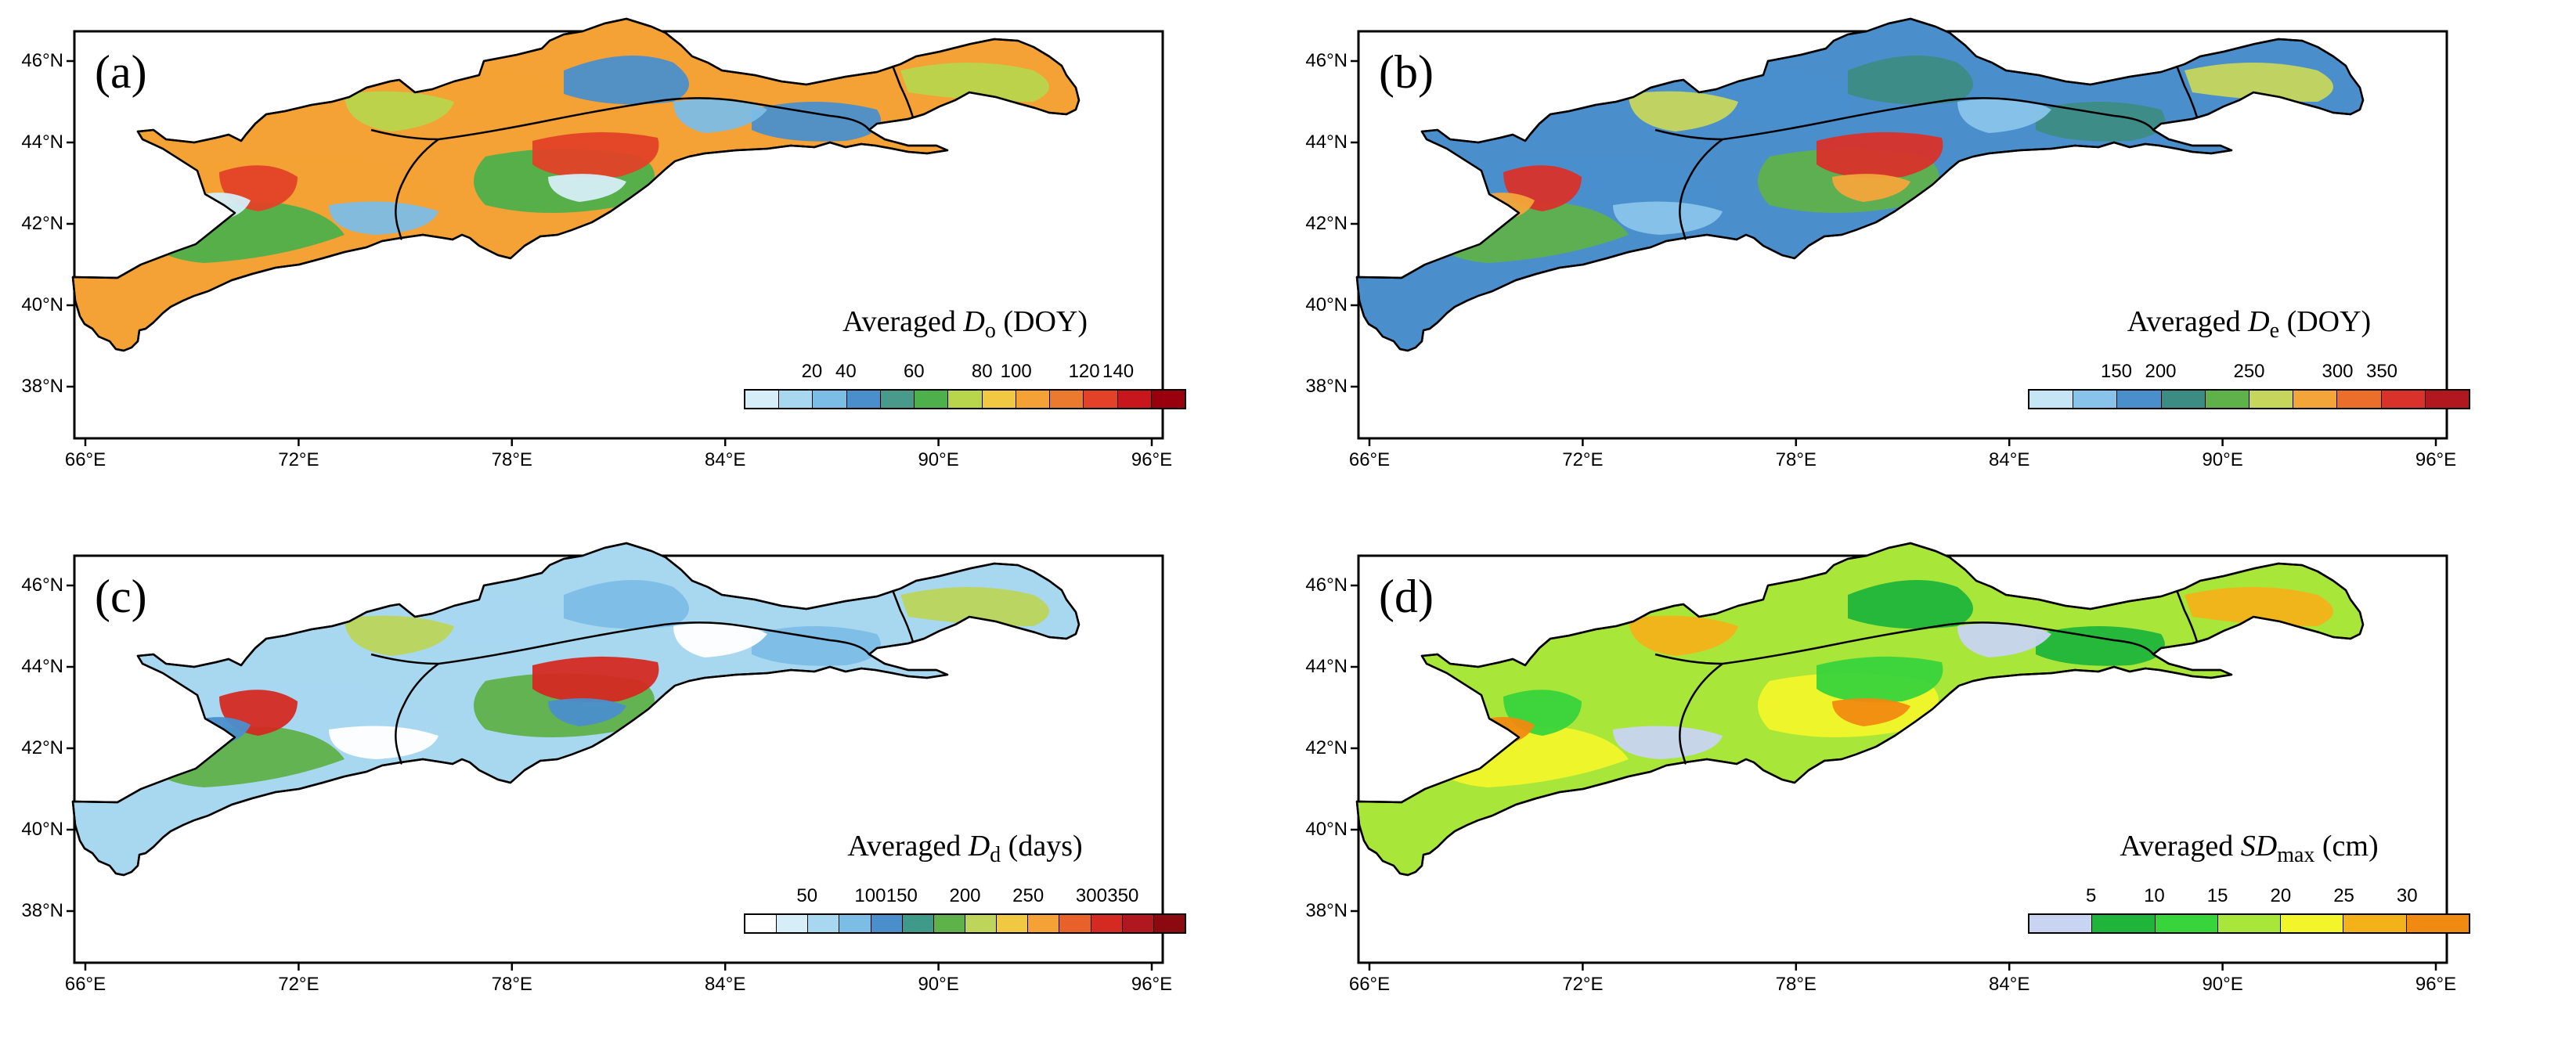 Image resolution: width=2576 pixels, height=1059 pixels. Describe the element at coordinates (2274, 331) in the screenshot. I see `colorbar-title-subscript: e` at that location.